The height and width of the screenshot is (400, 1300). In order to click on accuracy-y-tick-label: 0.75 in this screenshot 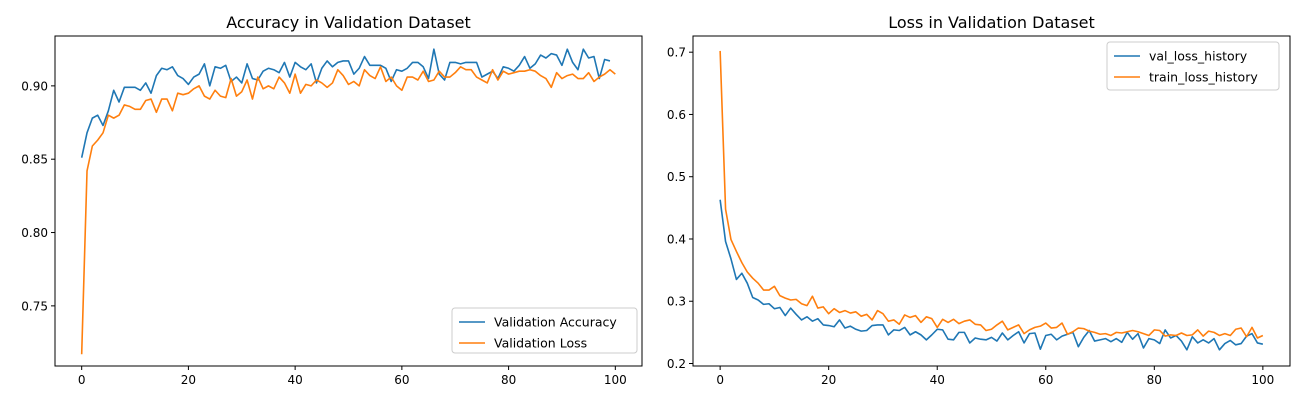, I will do `click(34, 306)`.